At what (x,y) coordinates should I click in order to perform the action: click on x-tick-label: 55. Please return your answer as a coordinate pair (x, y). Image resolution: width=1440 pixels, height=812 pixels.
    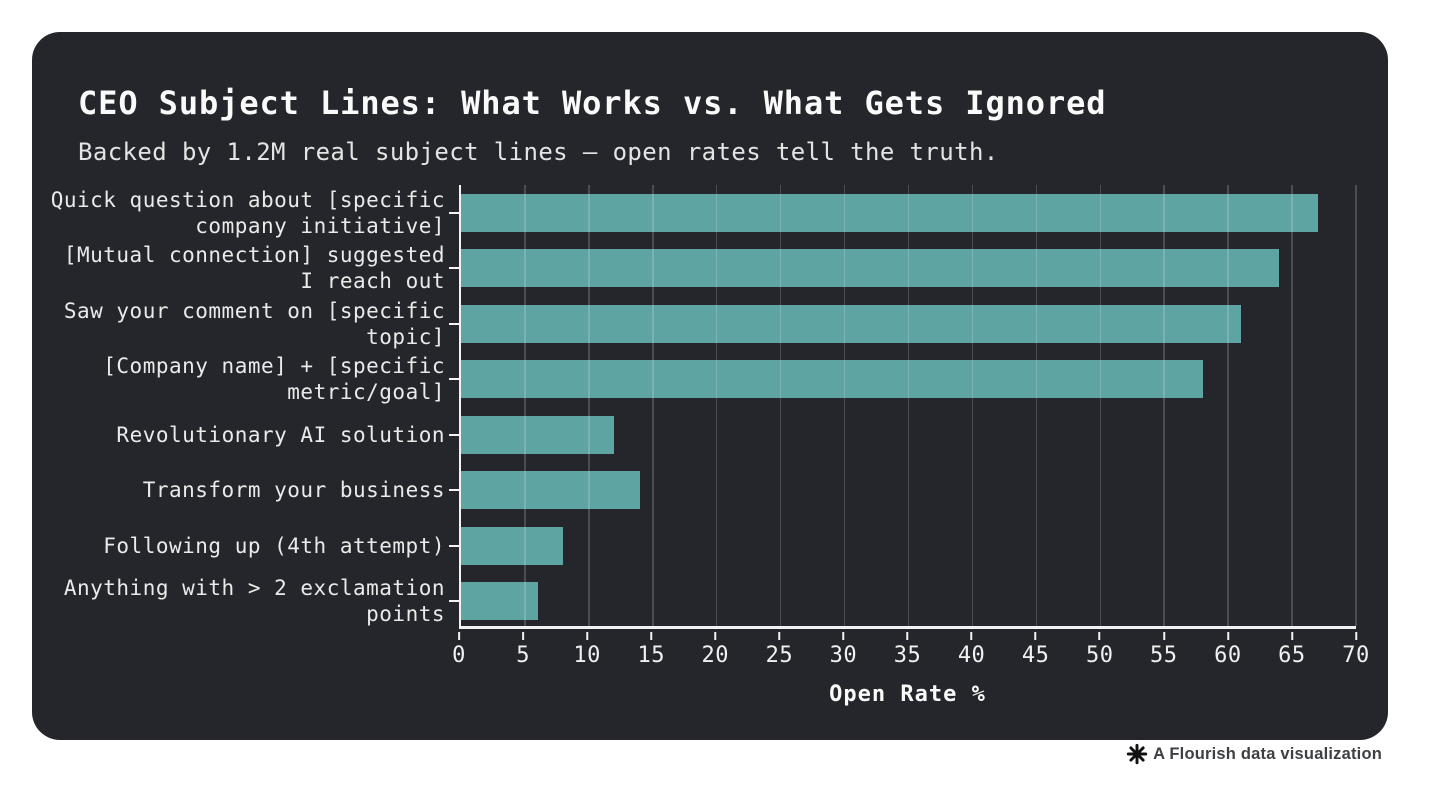
    Looking at the image, I should click on (1164, 655).